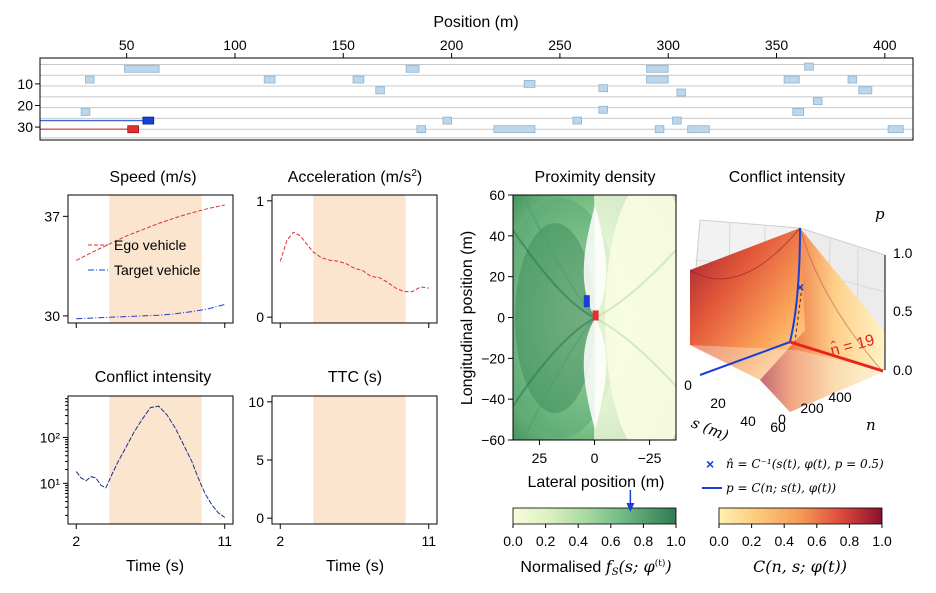 This screenshot has height=593, width=936. What do you see at coordinates (52, 316) in the screenshot?
I see `y-tick-label: 30` at bounding box center [52, 316].